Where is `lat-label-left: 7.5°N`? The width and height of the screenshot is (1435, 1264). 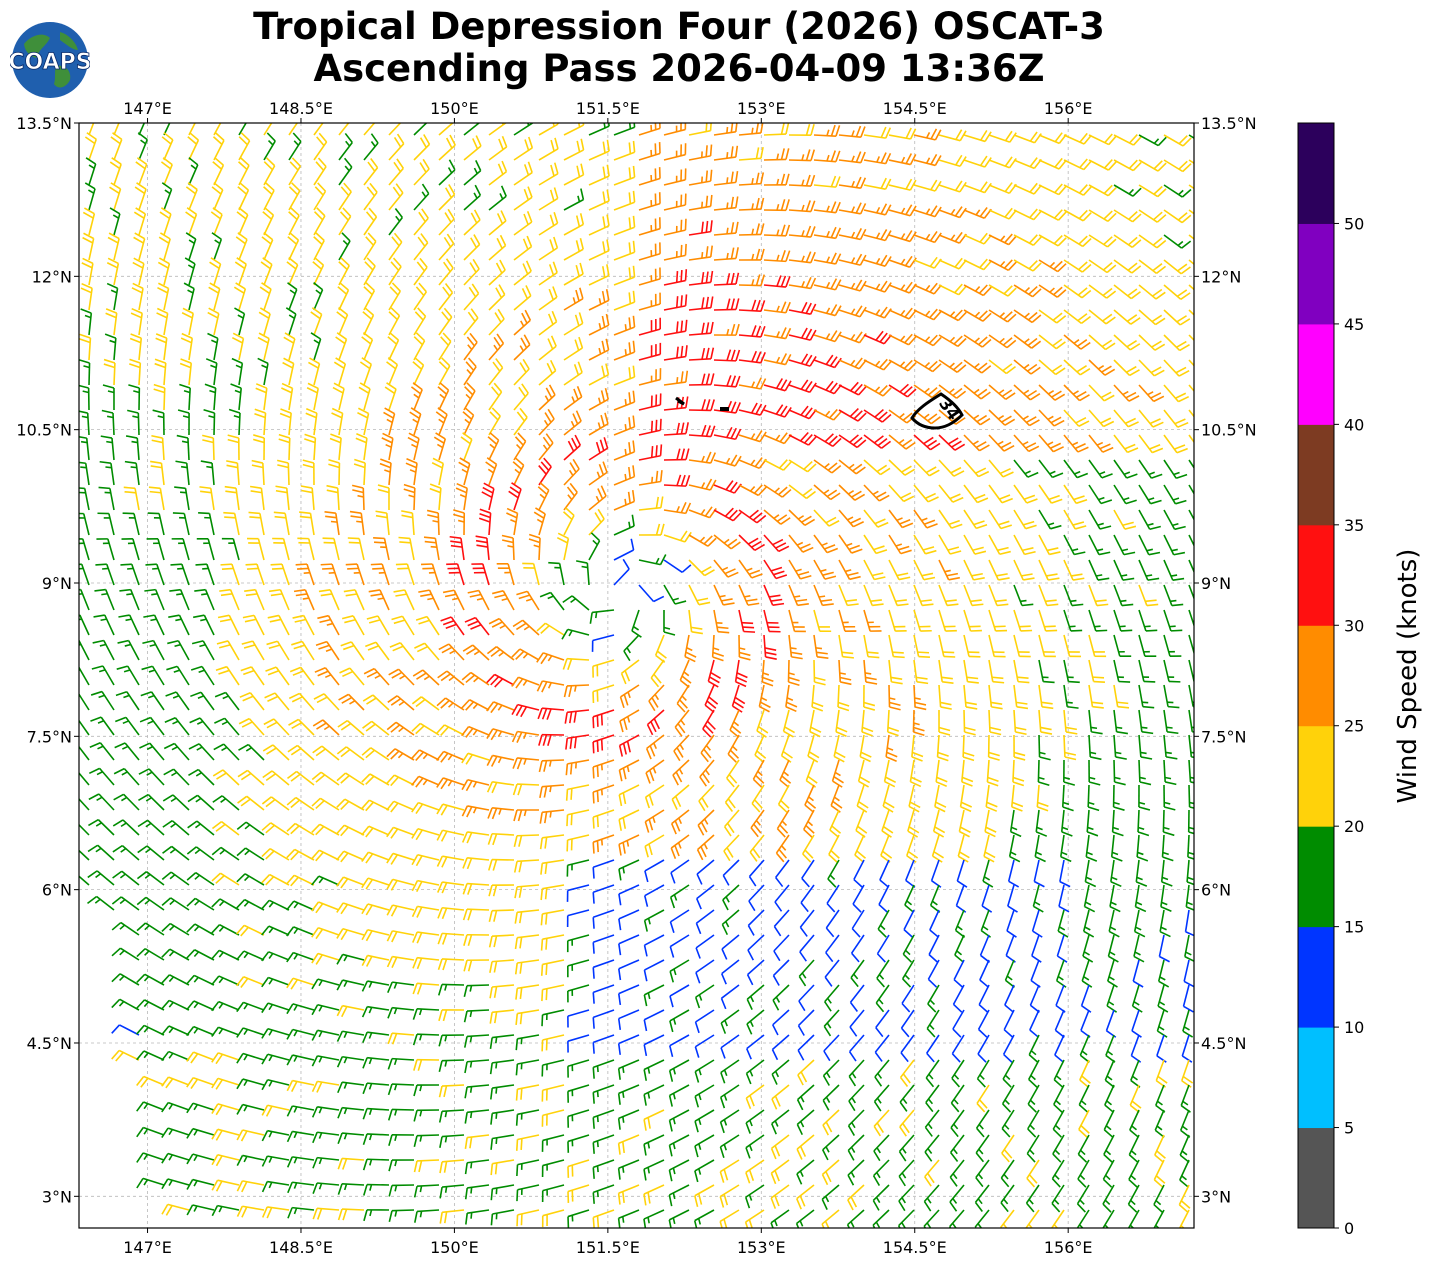
lat-label-left: 7.5°N is located at coordinates (49, 736).